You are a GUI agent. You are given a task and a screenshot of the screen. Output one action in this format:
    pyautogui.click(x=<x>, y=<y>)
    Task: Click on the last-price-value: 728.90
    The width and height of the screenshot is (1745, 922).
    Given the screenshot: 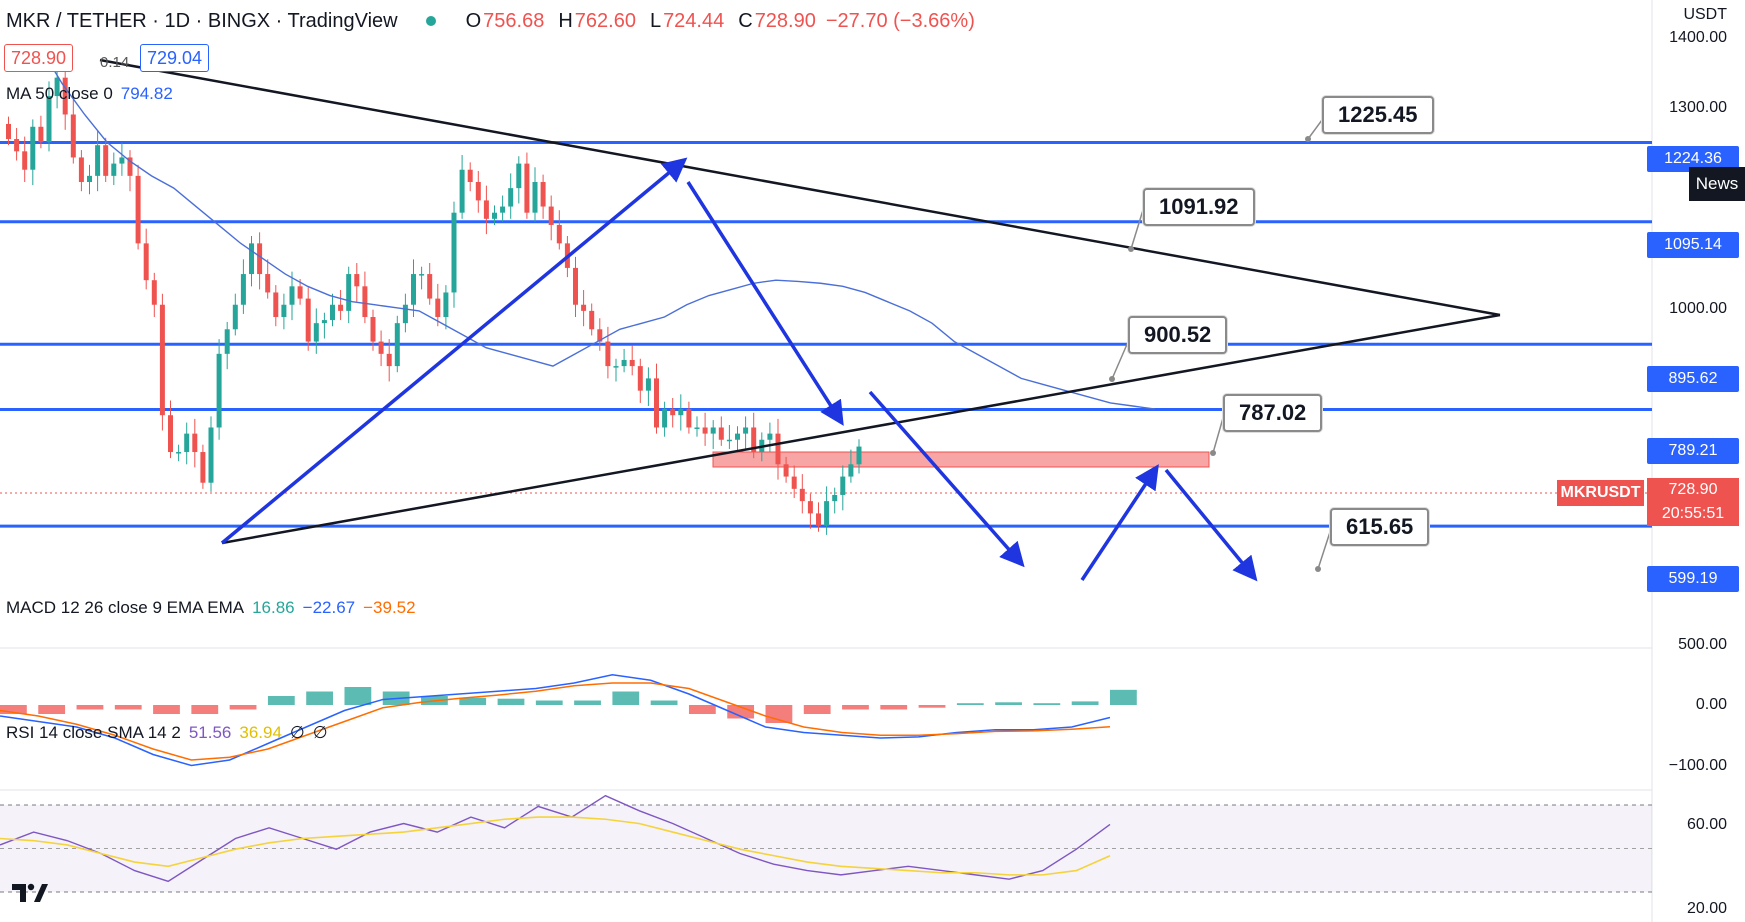 What is the action you would take?
    pyautogui.click(x=1693, y=489)
    